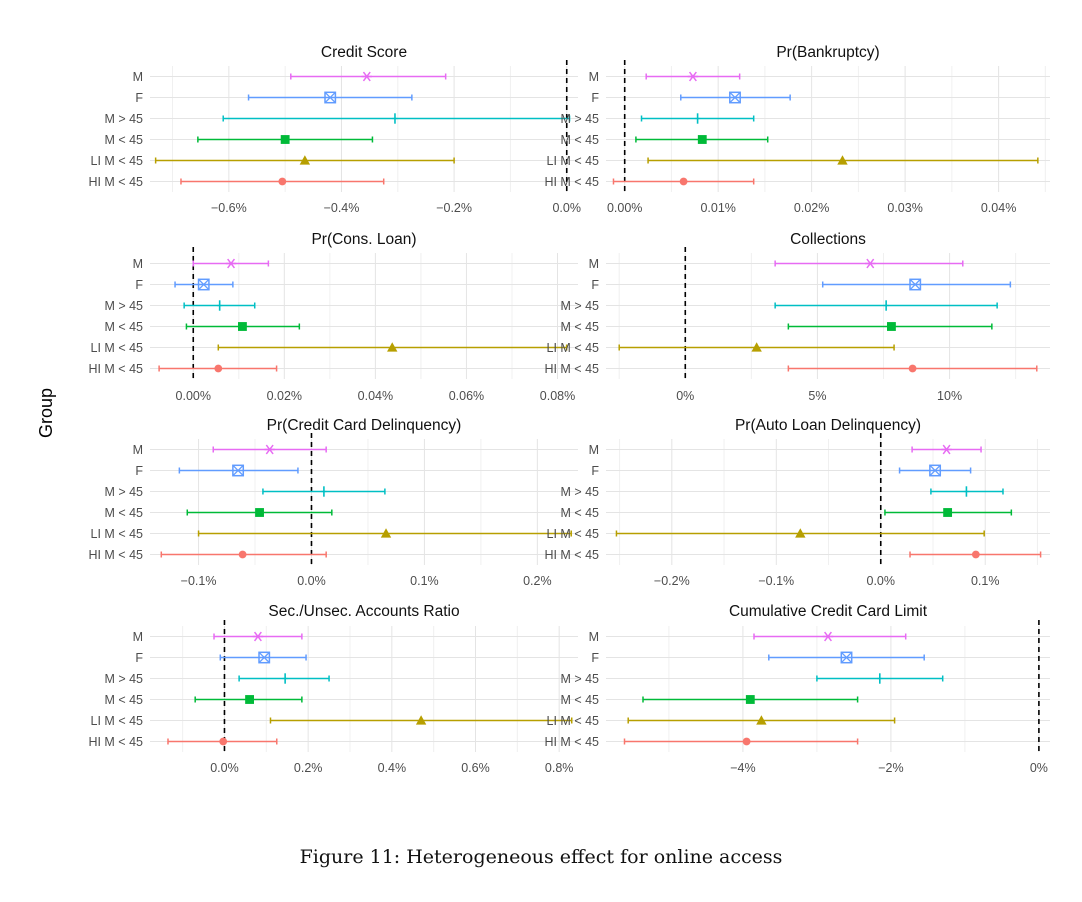 The width and height of the screenshot is (1082, 902). I want to click on x-tick-label: 5%, so click(817, 396).